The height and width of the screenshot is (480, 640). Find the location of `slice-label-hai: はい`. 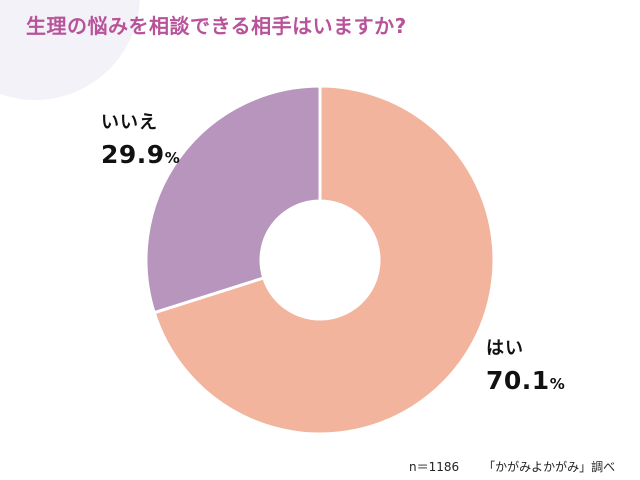

slice-label-hai: はい is located at coordinates (505, 348).